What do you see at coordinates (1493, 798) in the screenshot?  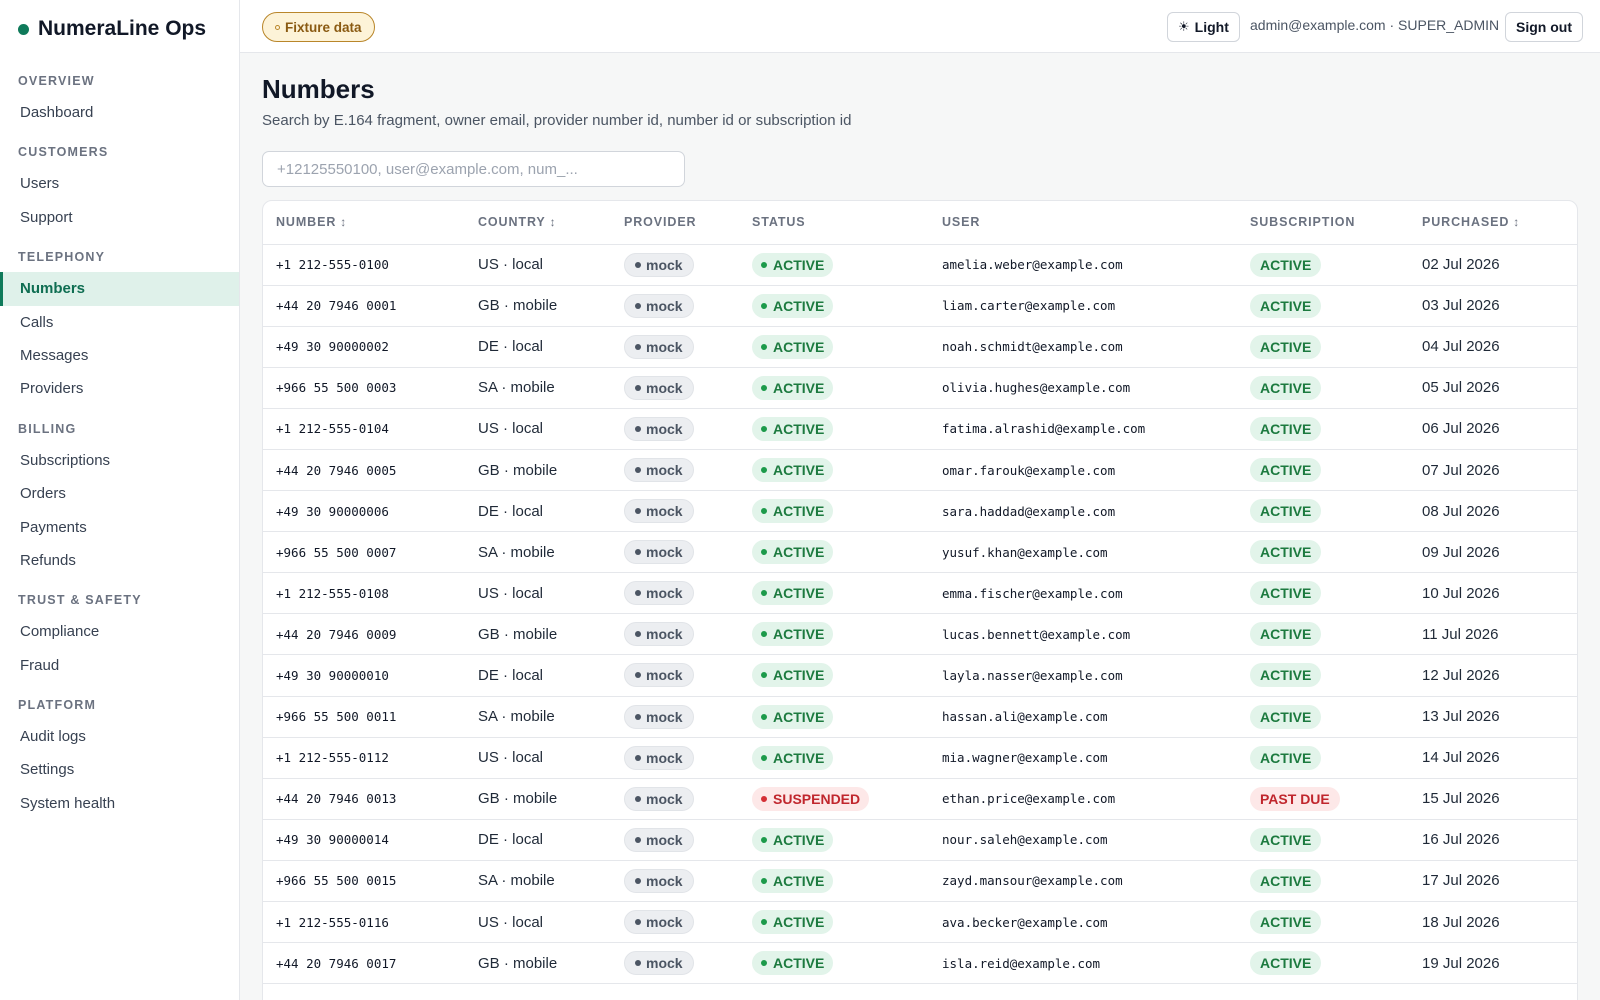 I see `purchased-date-cell: 15 Jul 2026` at bounding box center [1493, 798].